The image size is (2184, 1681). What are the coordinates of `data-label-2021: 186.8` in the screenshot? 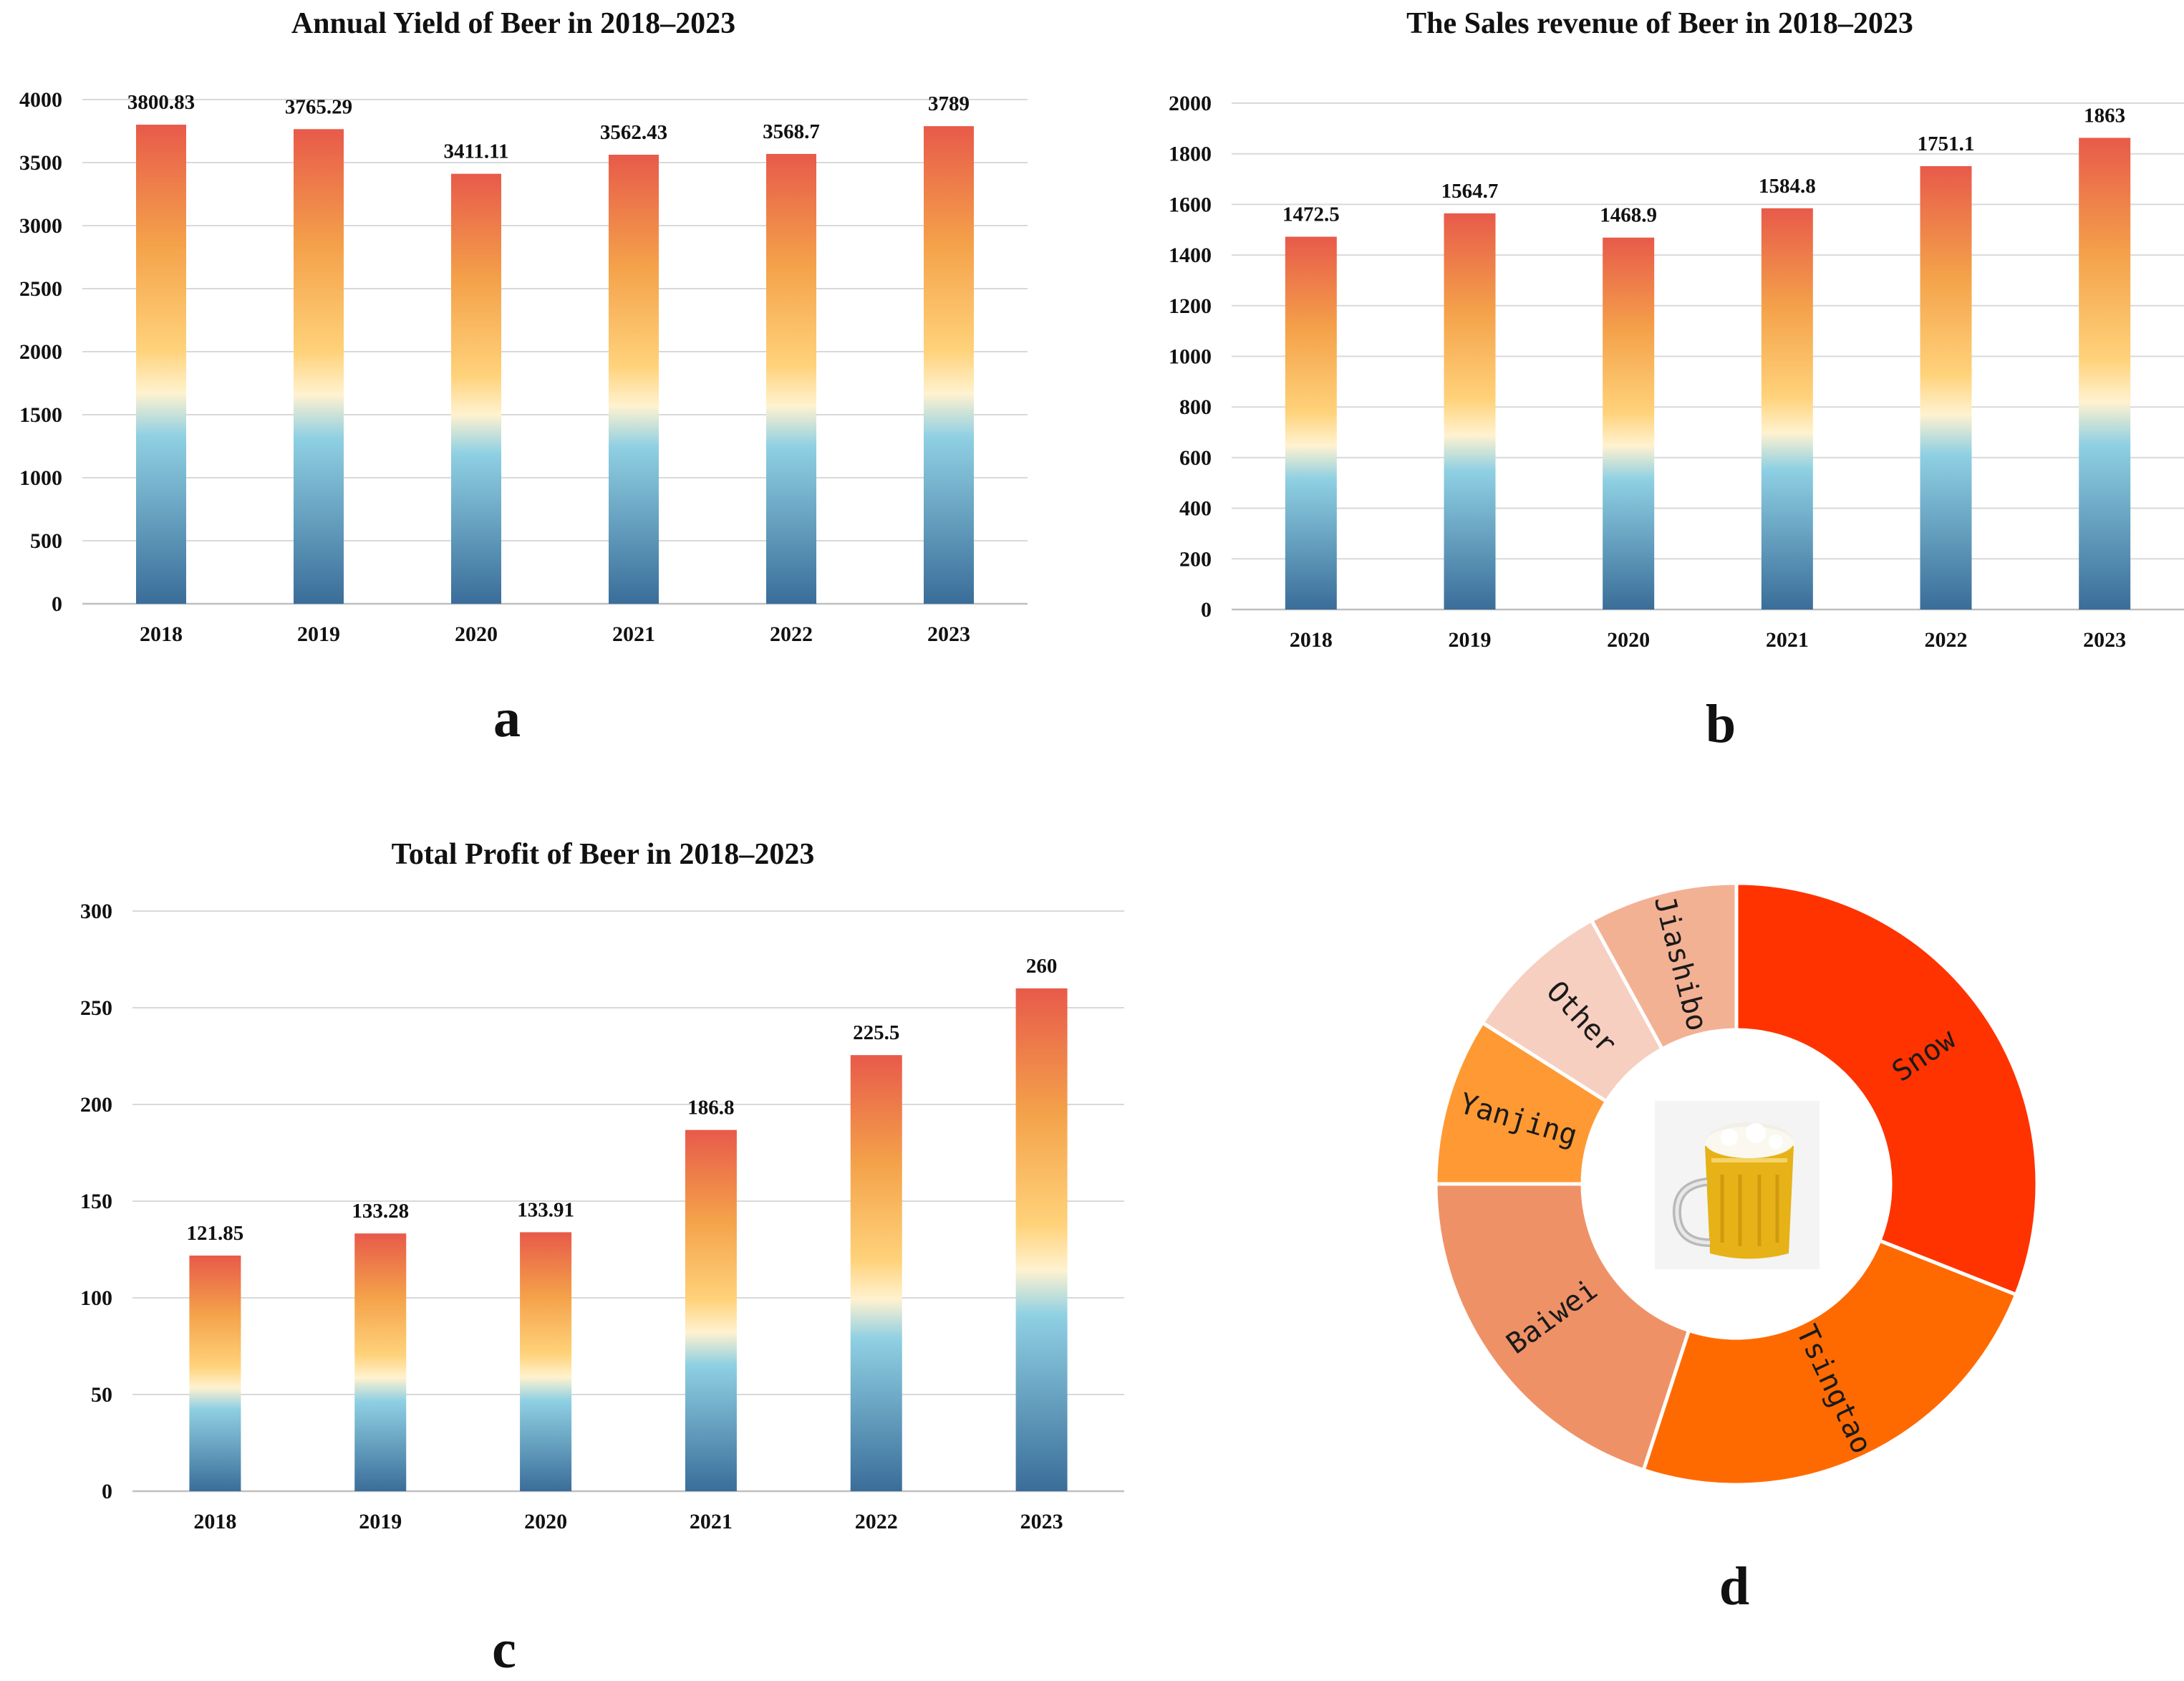 It's located at (710, 1108).